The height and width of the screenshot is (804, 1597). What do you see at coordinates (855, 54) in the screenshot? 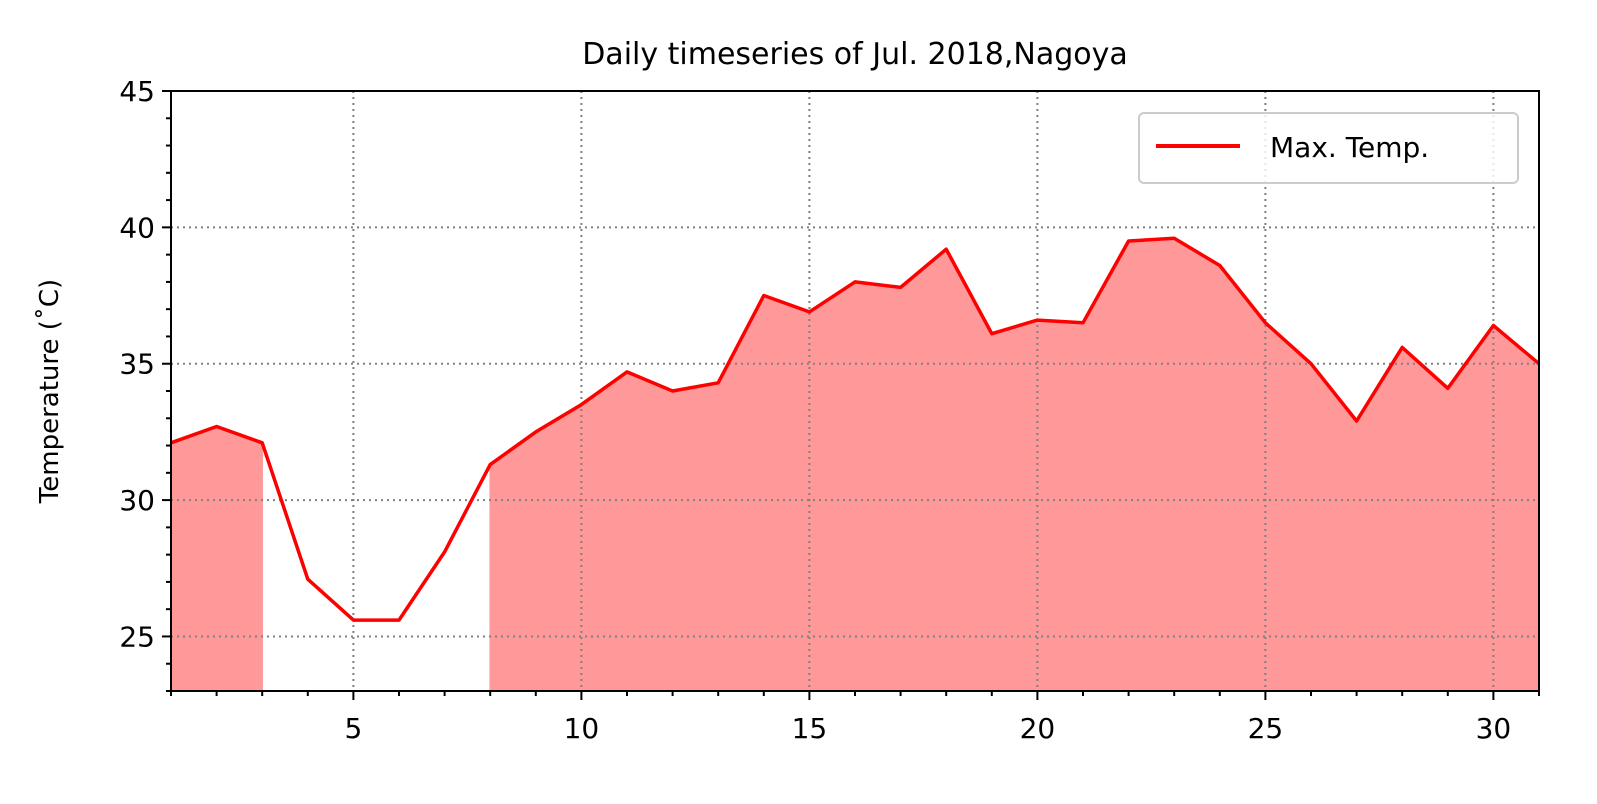
I see `chart-title: Daily timeseries of Jul. 2018,Nagoya` at bounding box center [855, 54].